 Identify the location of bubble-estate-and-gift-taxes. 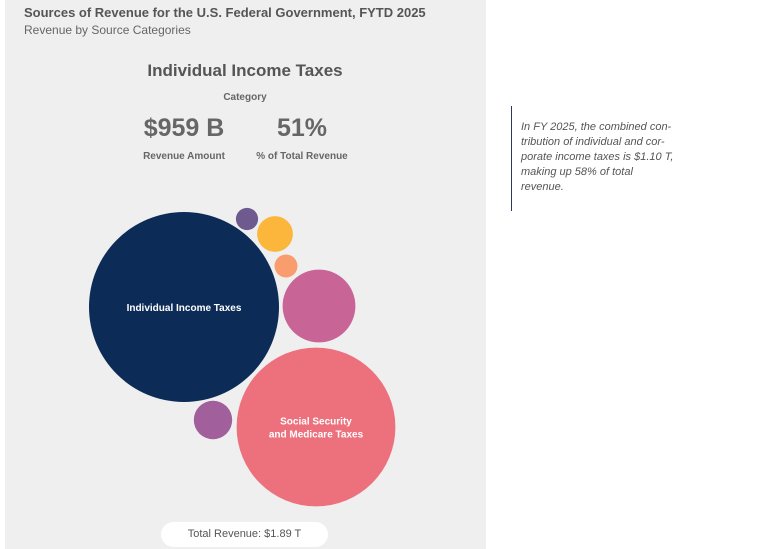
(247, 219).